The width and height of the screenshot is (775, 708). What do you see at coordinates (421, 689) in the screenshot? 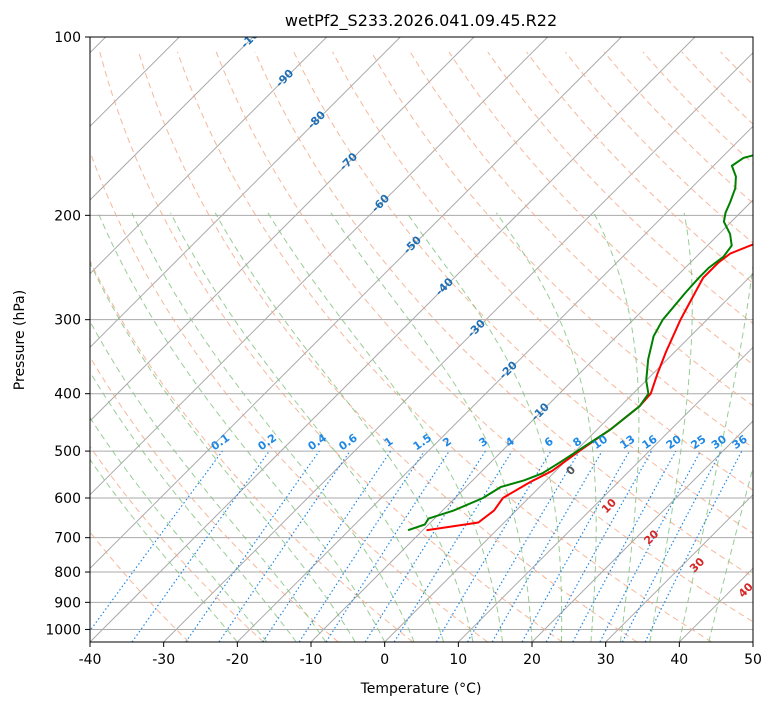
I see `x-axis-label: Temperature (°C)` at bounding box center [421, 689].